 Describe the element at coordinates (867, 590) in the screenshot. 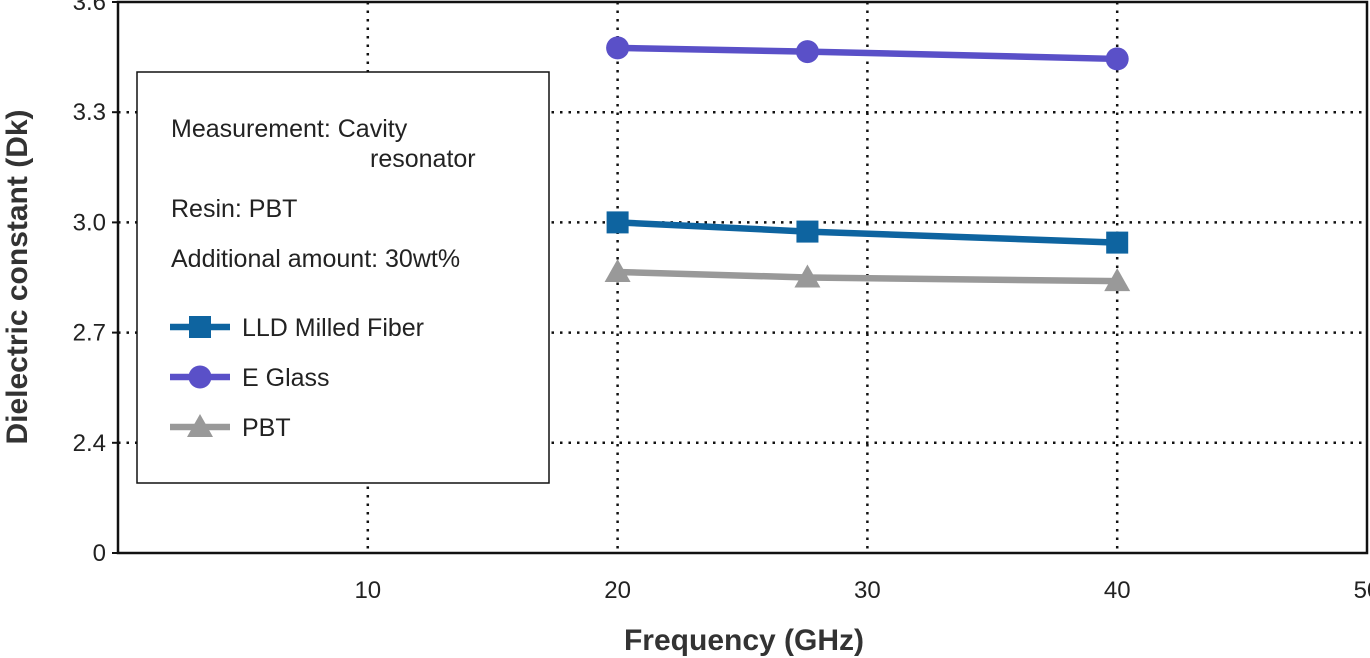

I see `x-tick-label-30: 30` at that location.